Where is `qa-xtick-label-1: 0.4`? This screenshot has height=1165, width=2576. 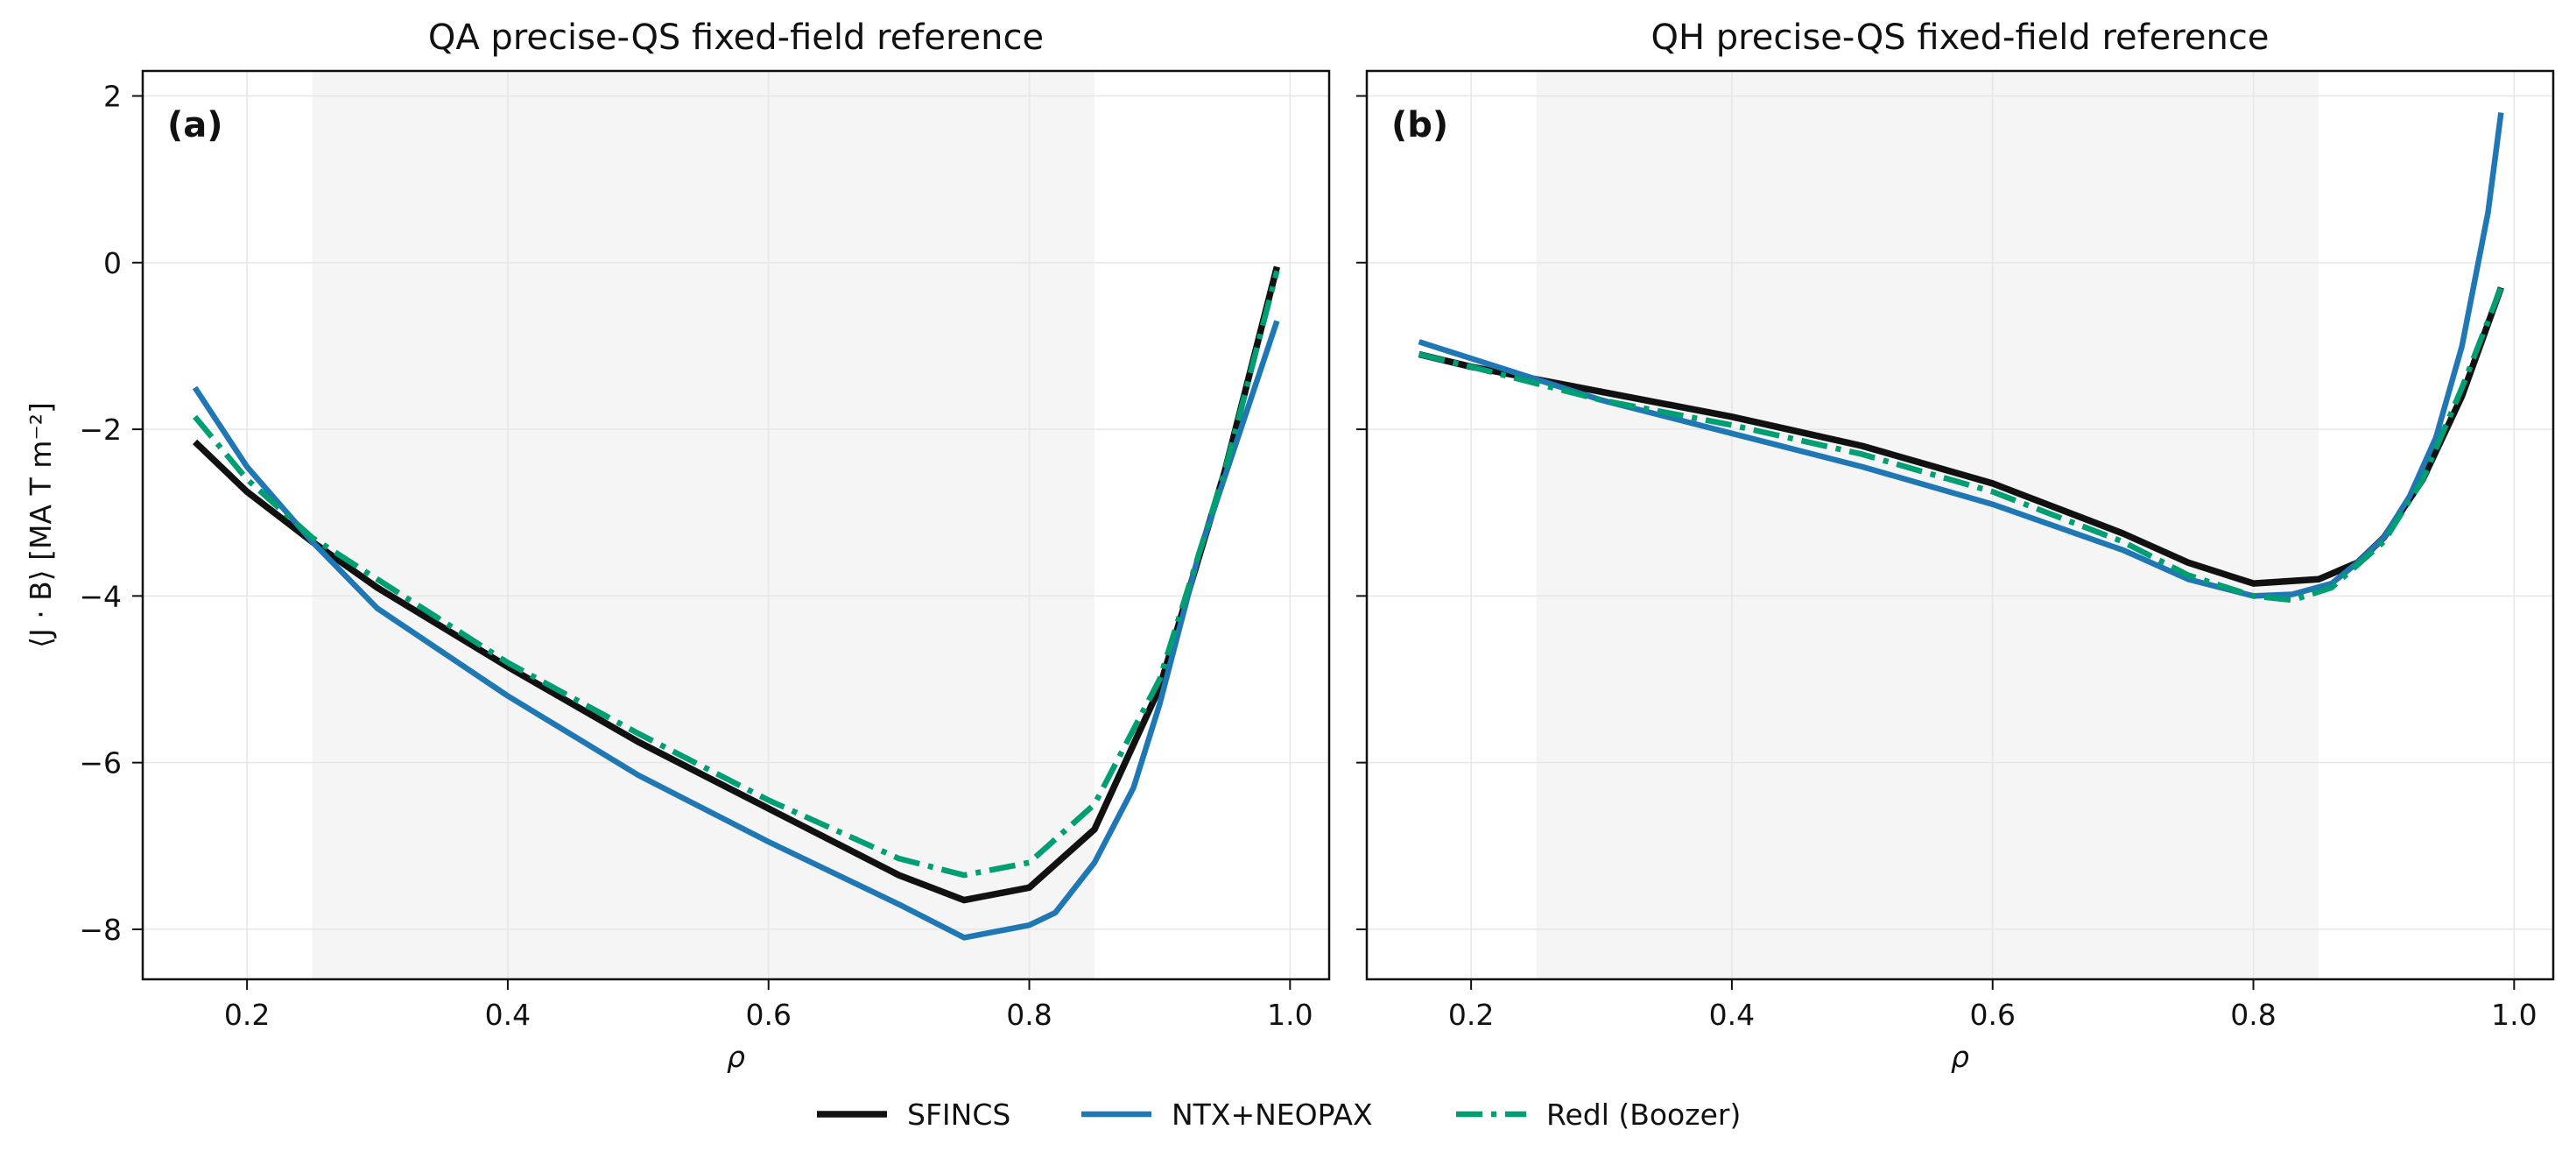 qa-xtick-label-1: 0.4 is located at coordinates (508, 1015).